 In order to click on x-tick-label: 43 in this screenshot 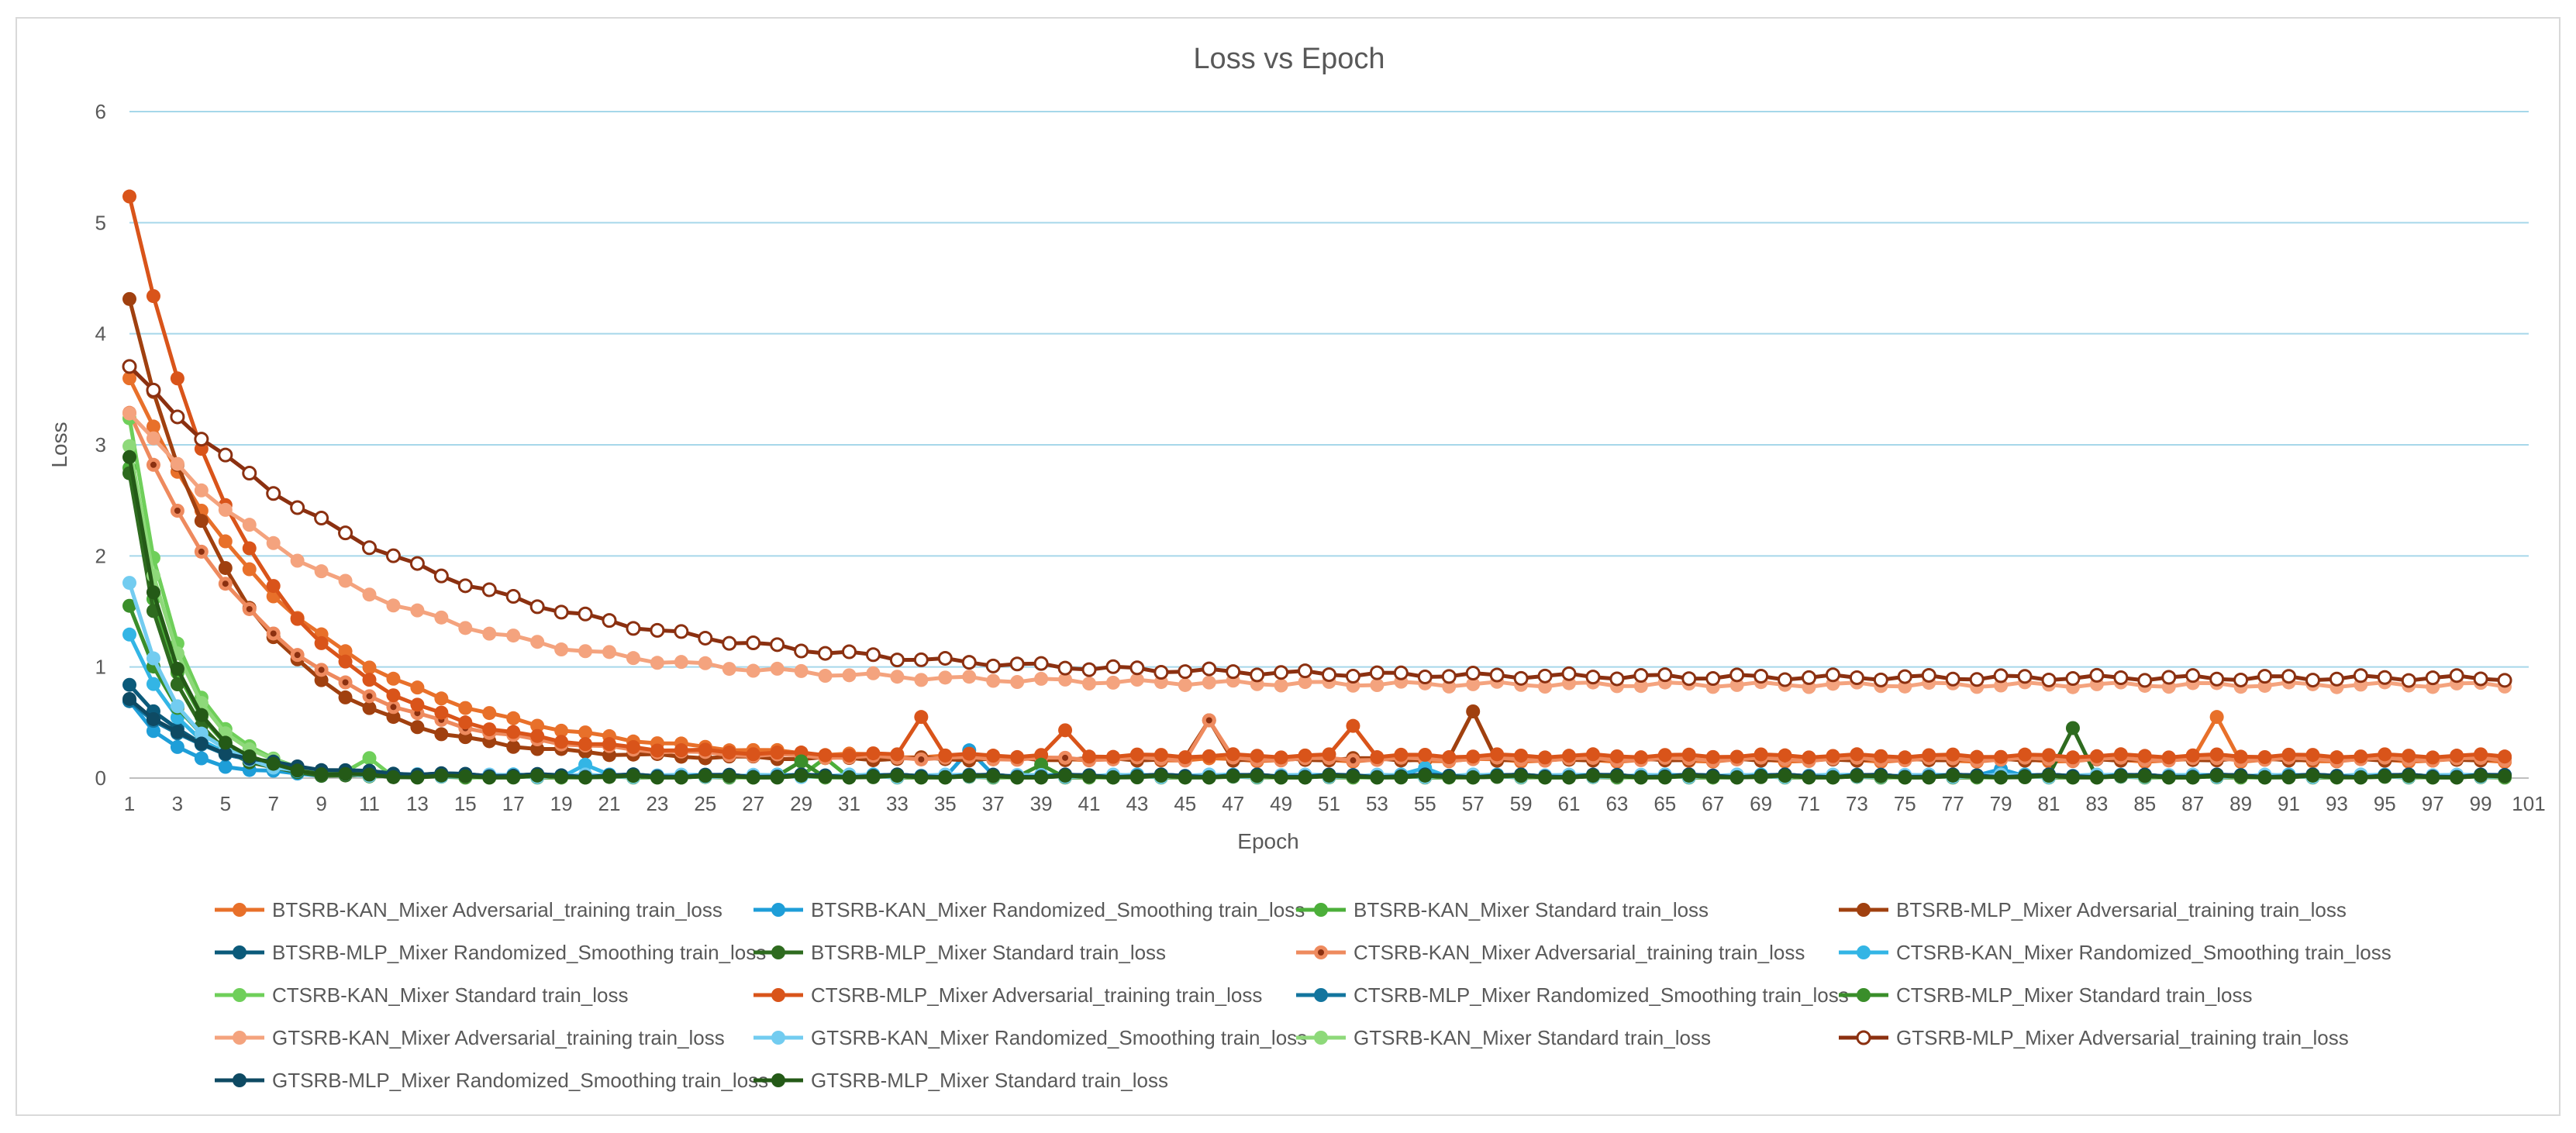, I will do `click(1137, 803)`.